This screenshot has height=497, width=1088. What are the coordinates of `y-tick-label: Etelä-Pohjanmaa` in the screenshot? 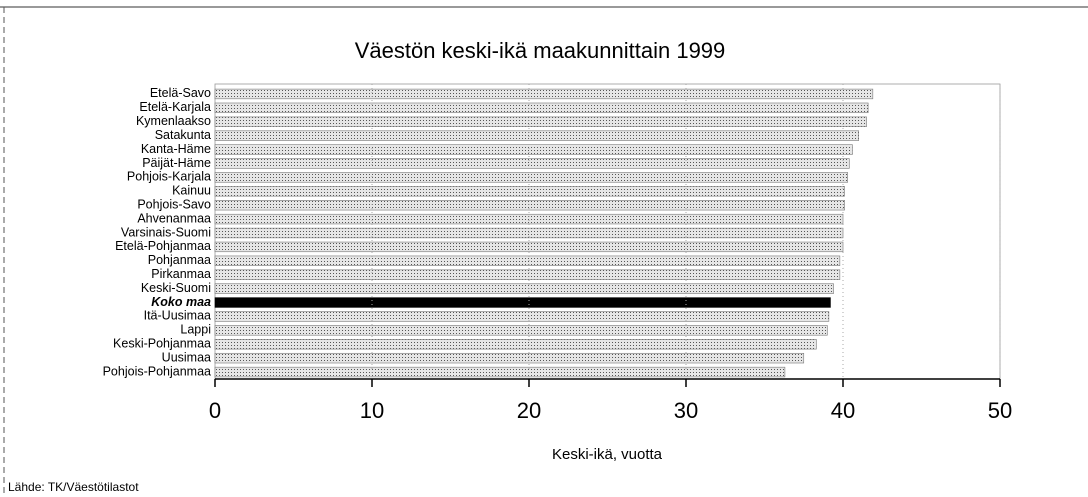 It's located at (163, 246).